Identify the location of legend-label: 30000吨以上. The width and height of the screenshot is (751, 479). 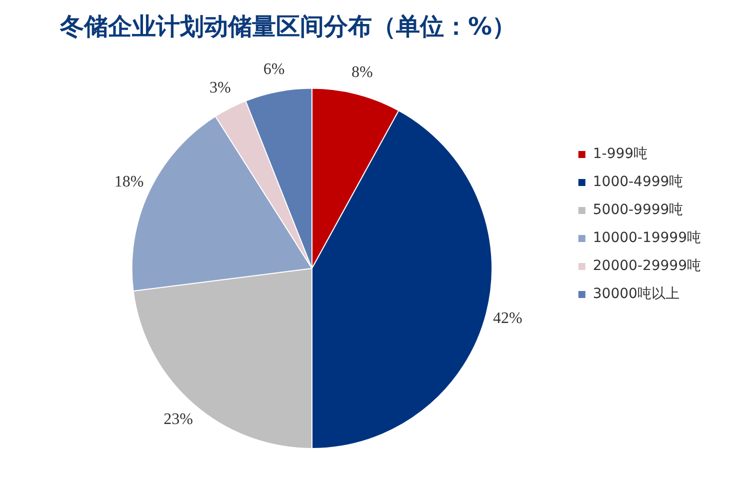
(636, 294).